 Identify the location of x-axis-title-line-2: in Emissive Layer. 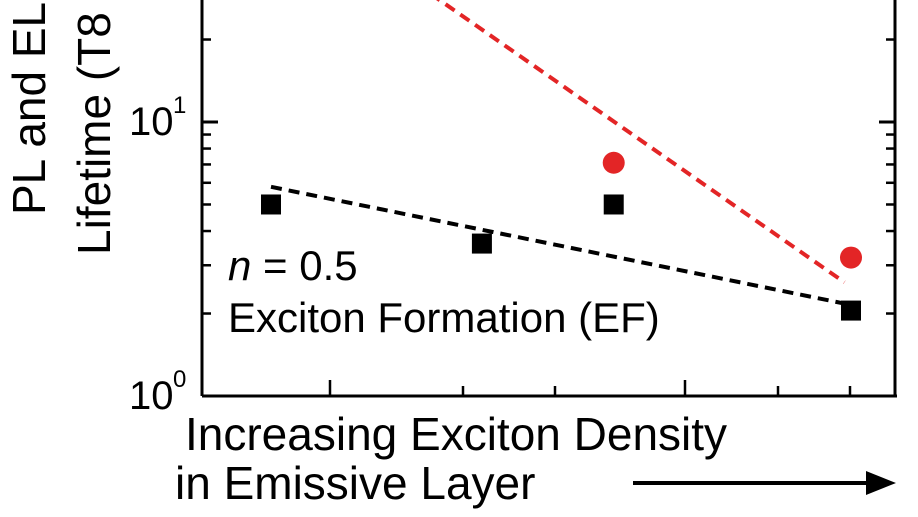
(355, 483).